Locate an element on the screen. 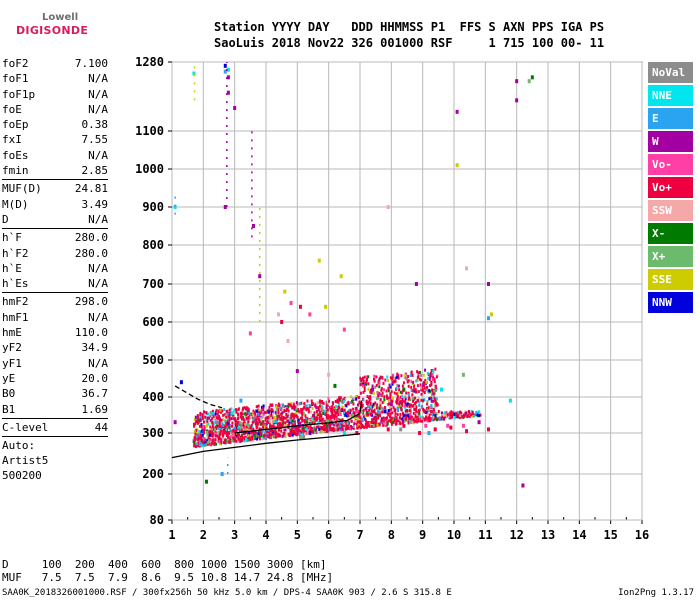  data-point-e is located at coordinates (225, 71).